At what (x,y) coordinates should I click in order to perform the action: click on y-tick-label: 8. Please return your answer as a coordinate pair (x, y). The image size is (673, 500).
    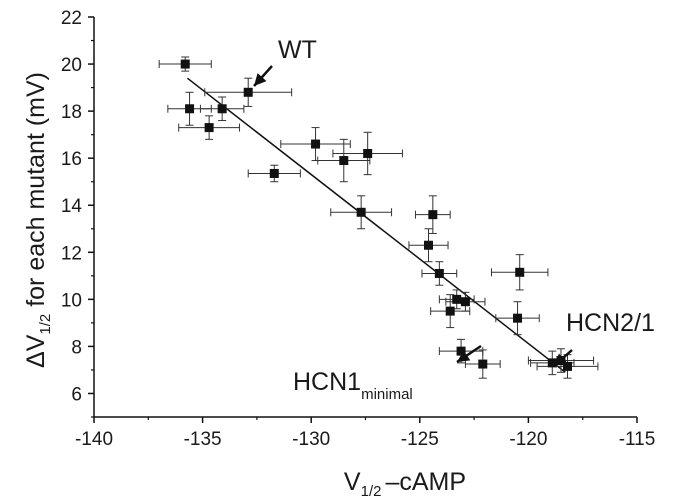
    Looking at the image, I should click on (76, 347).